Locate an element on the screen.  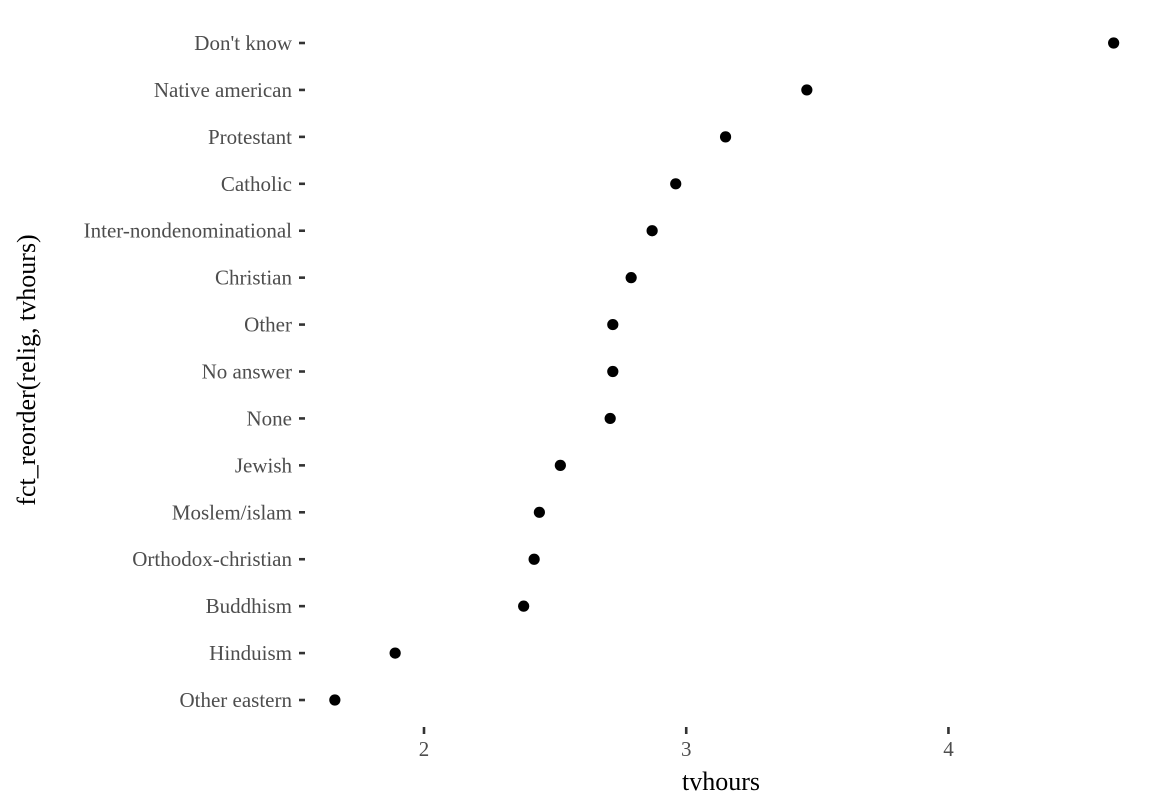
y-tick-label: Jewish is located at coordinates (264, 465).